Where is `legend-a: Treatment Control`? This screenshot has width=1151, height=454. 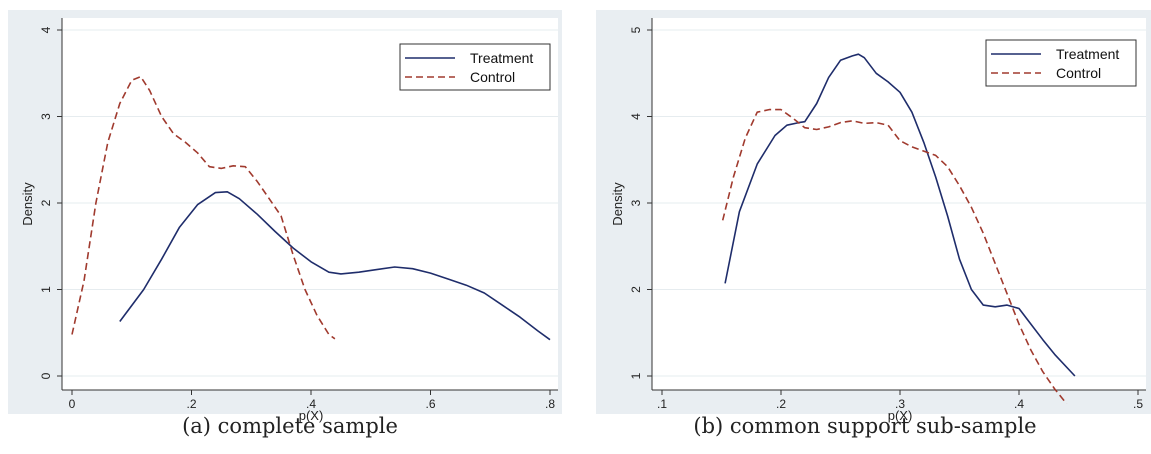 legend-a: Treatment Control is located at coordinates (475, 67).